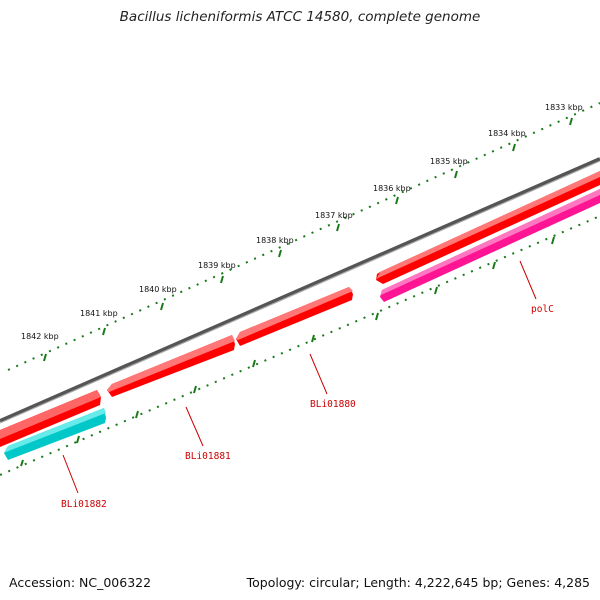 The width and height of the screenshot is (600, 600). I want to click on scale-label-1834: 1834 kbp, so click(507, 133).